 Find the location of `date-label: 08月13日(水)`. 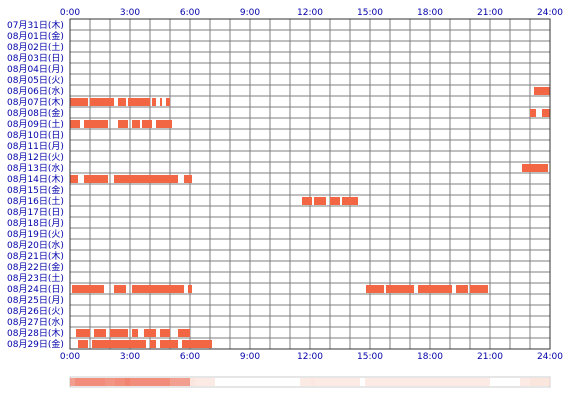

date-label: 08月13日(水) is located at coordinates (35, 168).